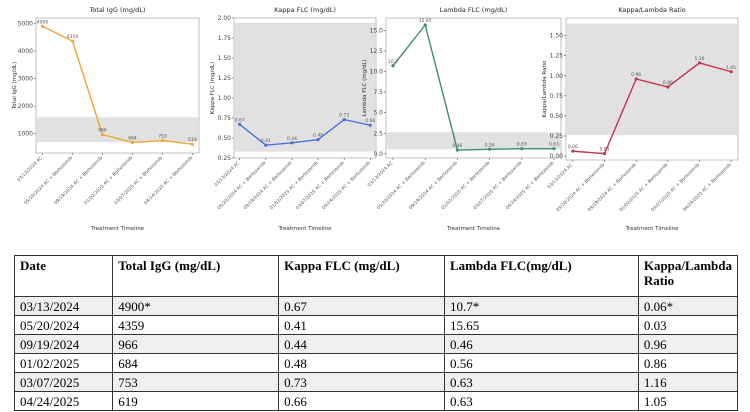 The image size is (750, 412). Describe the element at coordinates (652, 10) in the screenshot. I see `chart-title: Kappa/Lambda Ratio` at that location.